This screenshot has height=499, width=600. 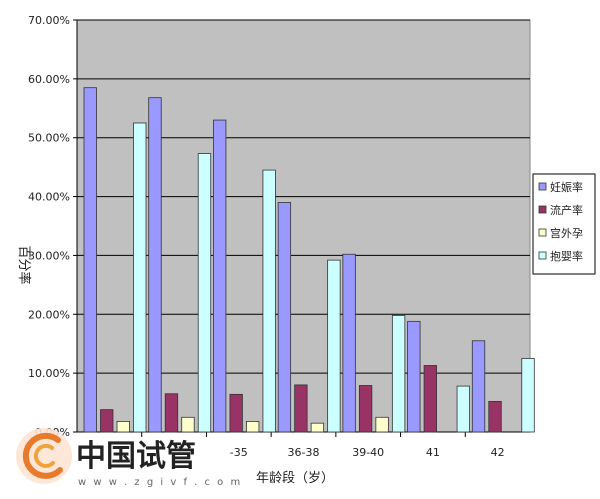 I want to click on logo-arc-icon, so click(x=42, y=455).